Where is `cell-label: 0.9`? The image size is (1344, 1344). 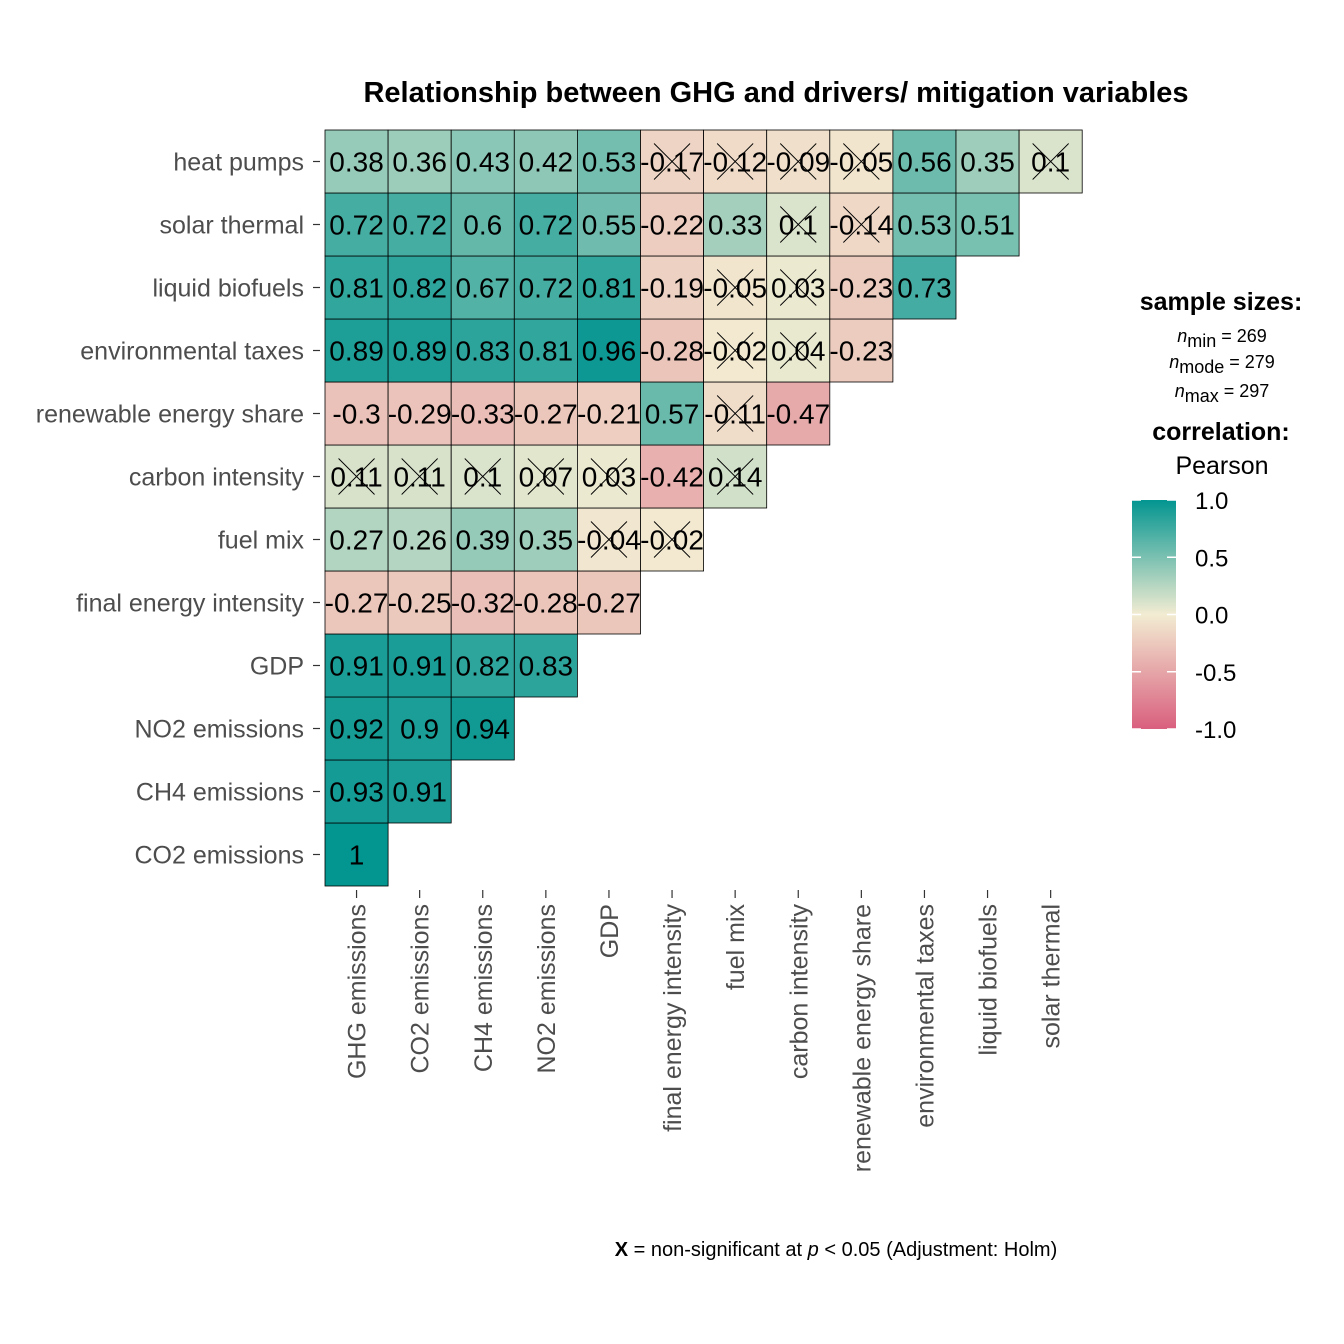
cell-label: 0.9 is located at coordinates (419, 729).